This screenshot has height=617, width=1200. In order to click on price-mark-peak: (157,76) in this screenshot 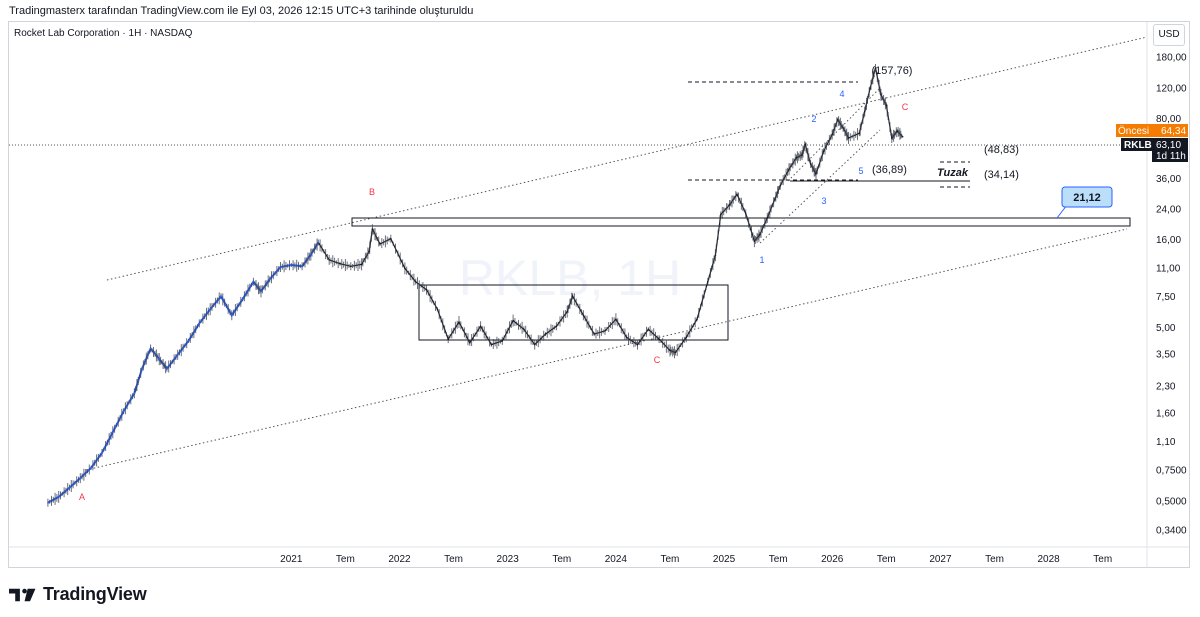, I will do `click(892, 71)`.